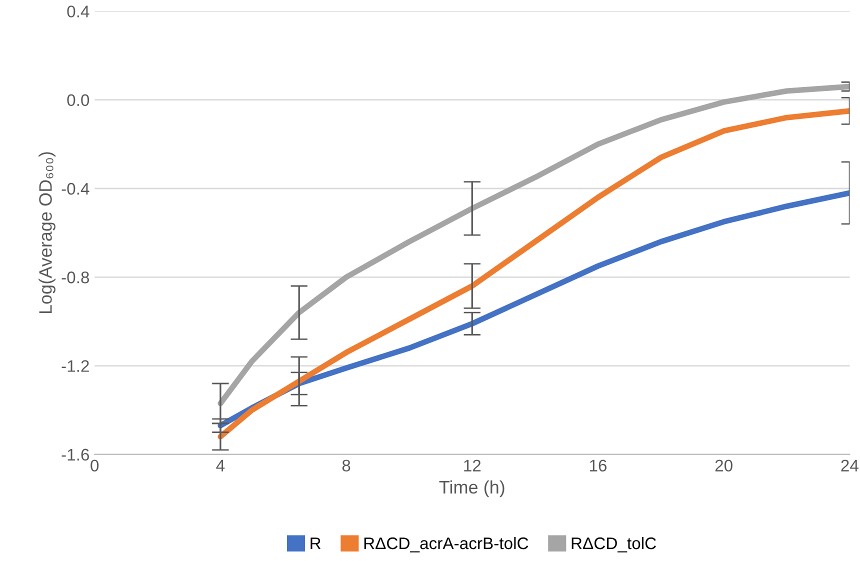 The height and width of the screenshot is (561, 860). I want to click on legend-label: R, so click(315, 544).